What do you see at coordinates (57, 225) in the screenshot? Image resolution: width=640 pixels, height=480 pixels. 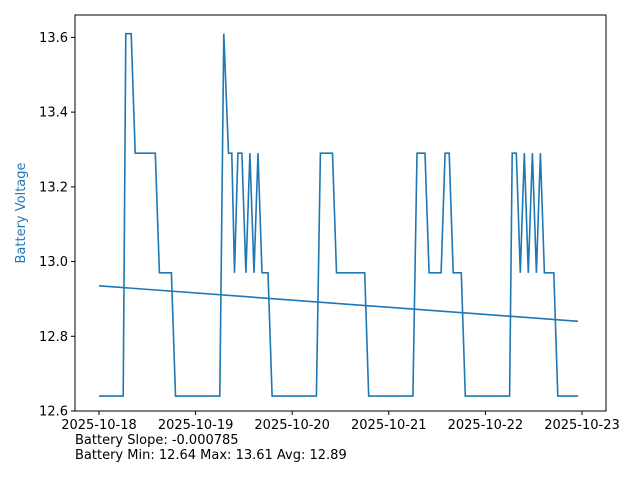 I see `y-axis-ticks: 12.6 12.8 13.0 13.2 13.4 13.6` at bounding box center [57, 225].